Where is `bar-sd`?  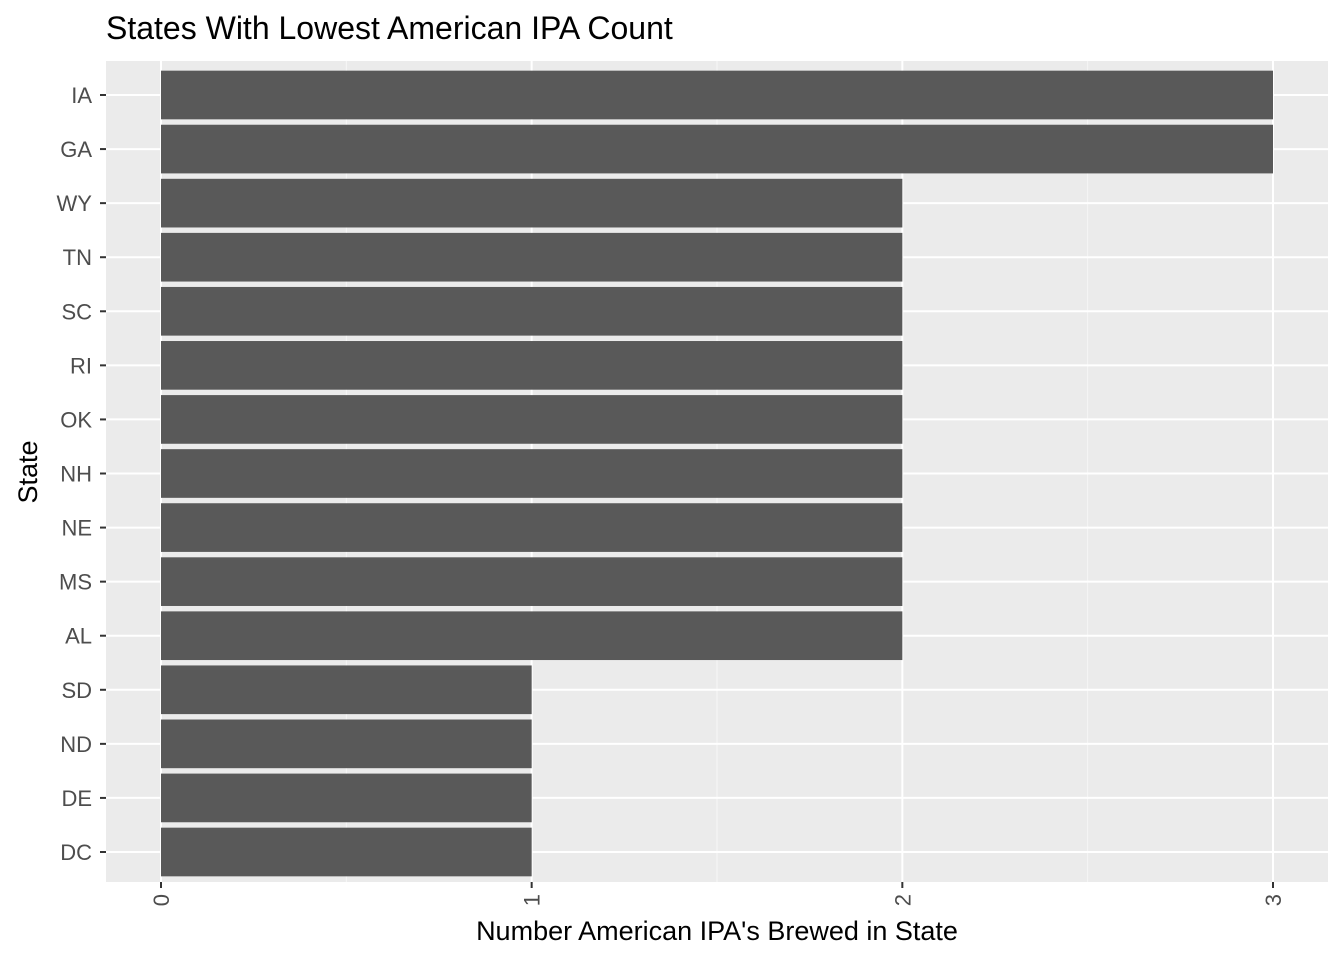 bar-sd is located at coordinates (346, 690).